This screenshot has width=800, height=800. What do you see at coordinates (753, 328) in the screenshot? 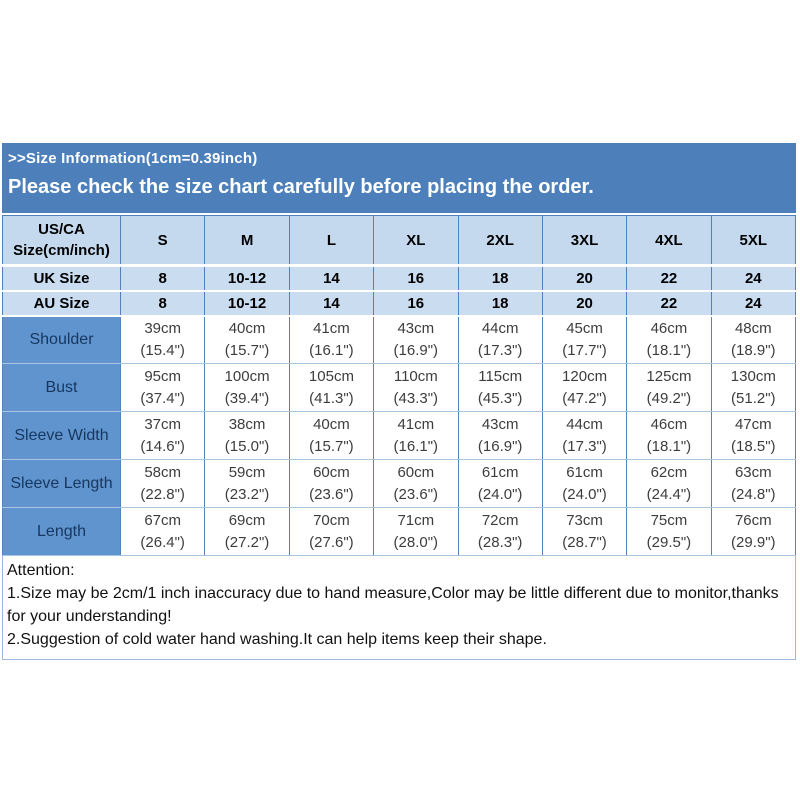
I see `measurement-cm: 48cm` at bounding box center [753, 328].